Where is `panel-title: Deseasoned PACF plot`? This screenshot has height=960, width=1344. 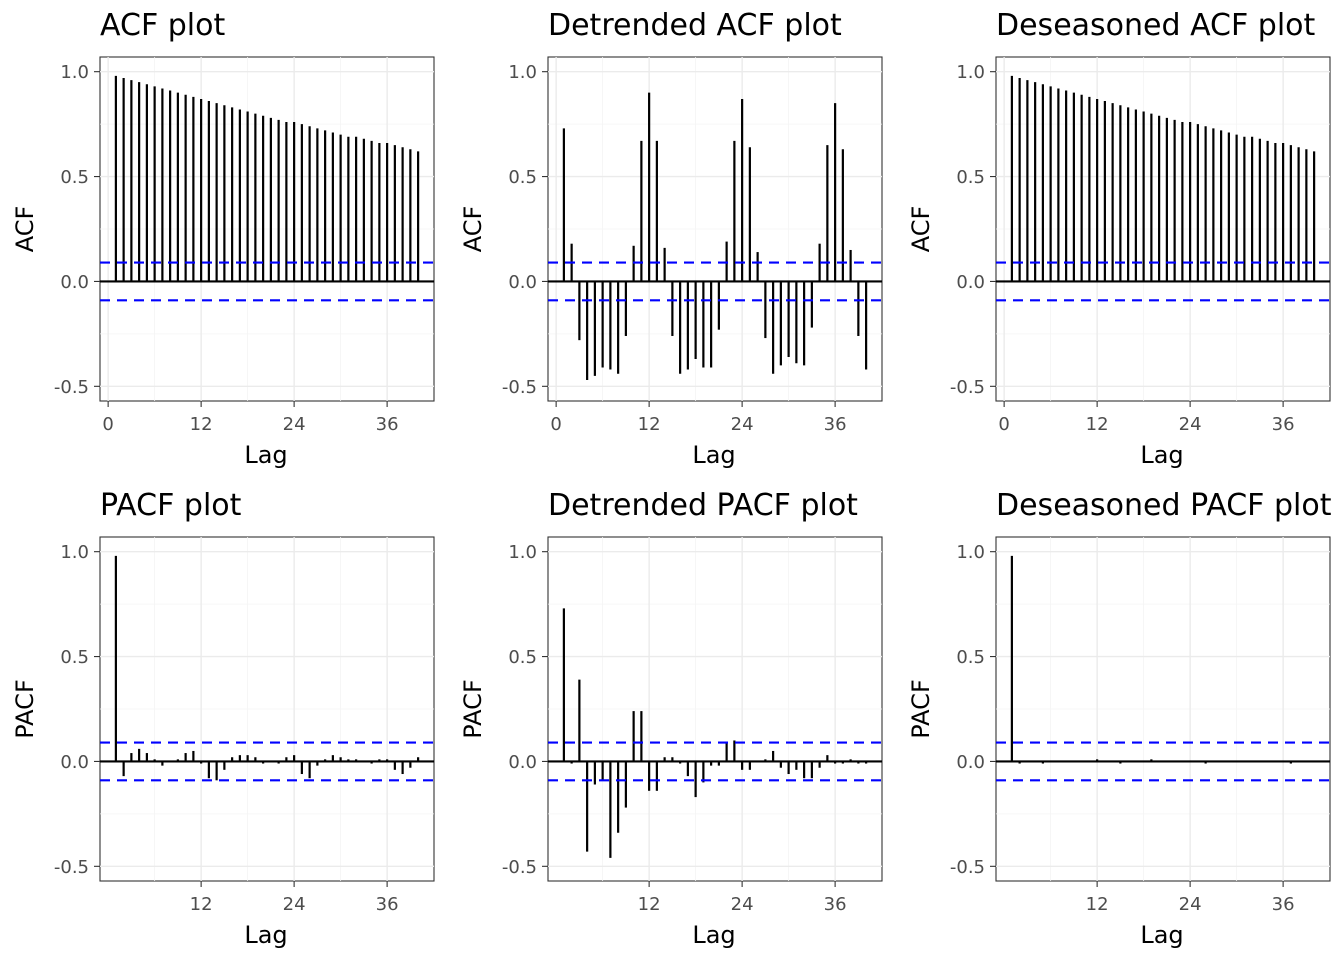
panel-title: Deseasoned PACF plot is located at coordinates (1164, 505).